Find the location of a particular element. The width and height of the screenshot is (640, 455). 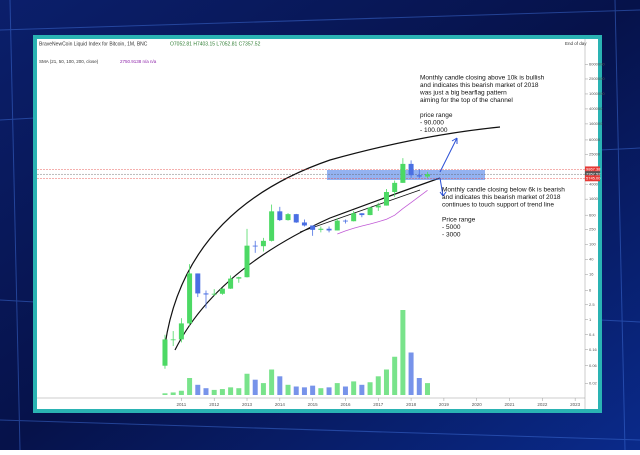

x-tick-label: 2012 is located at coordinates (214, 404).